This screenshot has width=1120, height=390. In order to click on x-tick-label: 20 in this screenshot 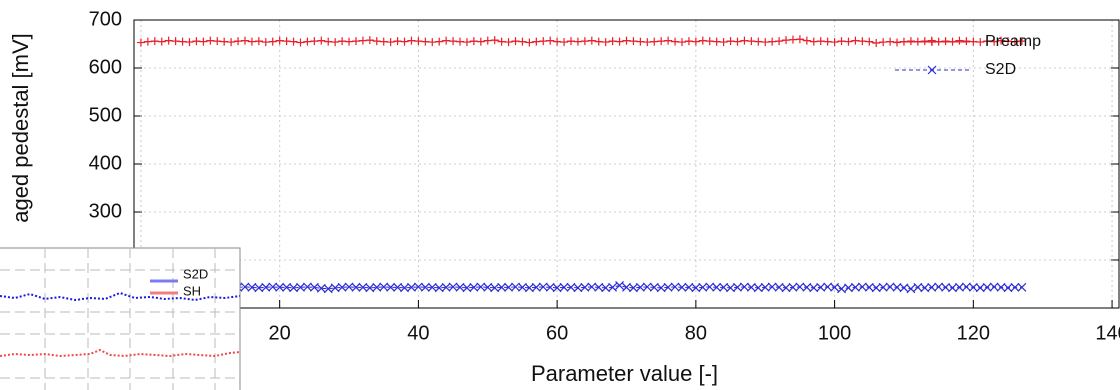, I will do `click(280, 333)`.